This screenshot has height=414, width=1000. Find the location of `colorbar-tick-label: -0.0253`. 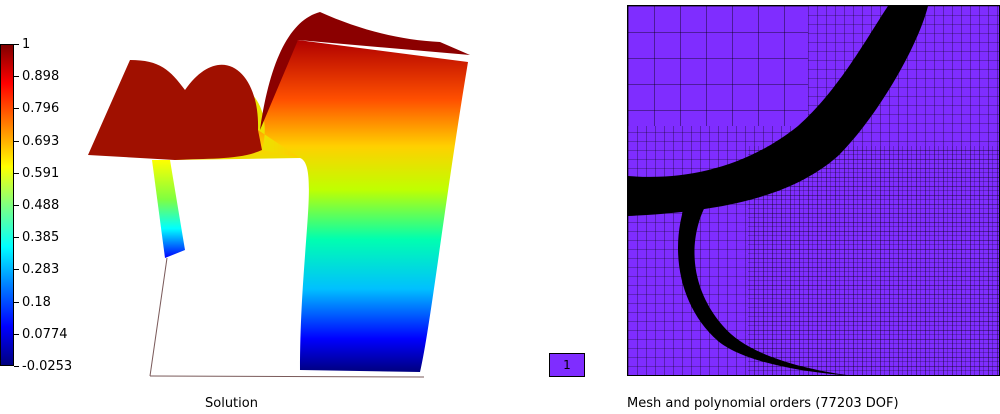

colorbar-tick-label: -0.0253 is located at coordinates (47, 366).